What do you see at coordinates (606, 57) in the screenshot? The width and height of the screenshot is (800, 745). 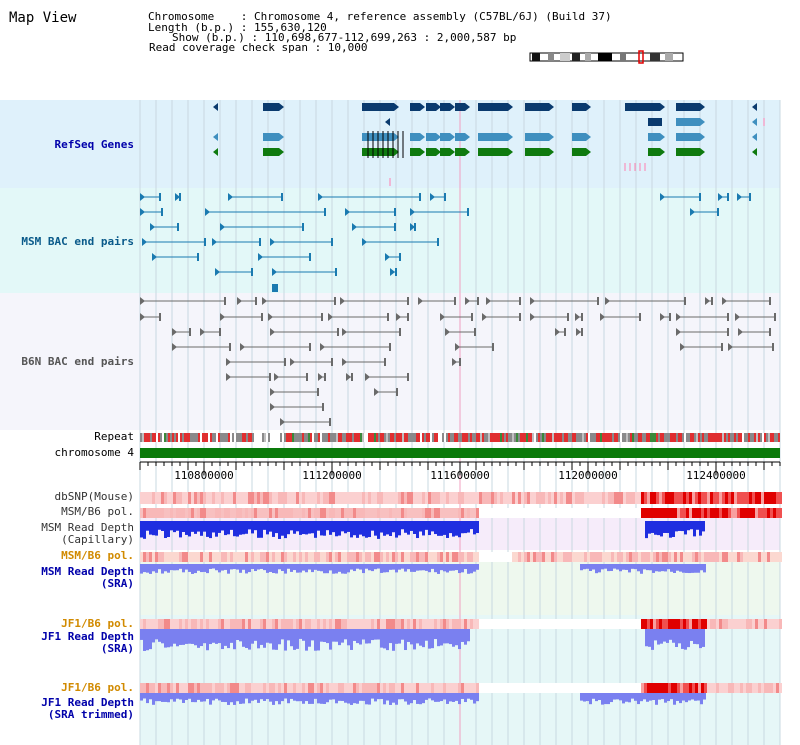 I see `chromosome-ideogram` at bounding box center [606, 57].